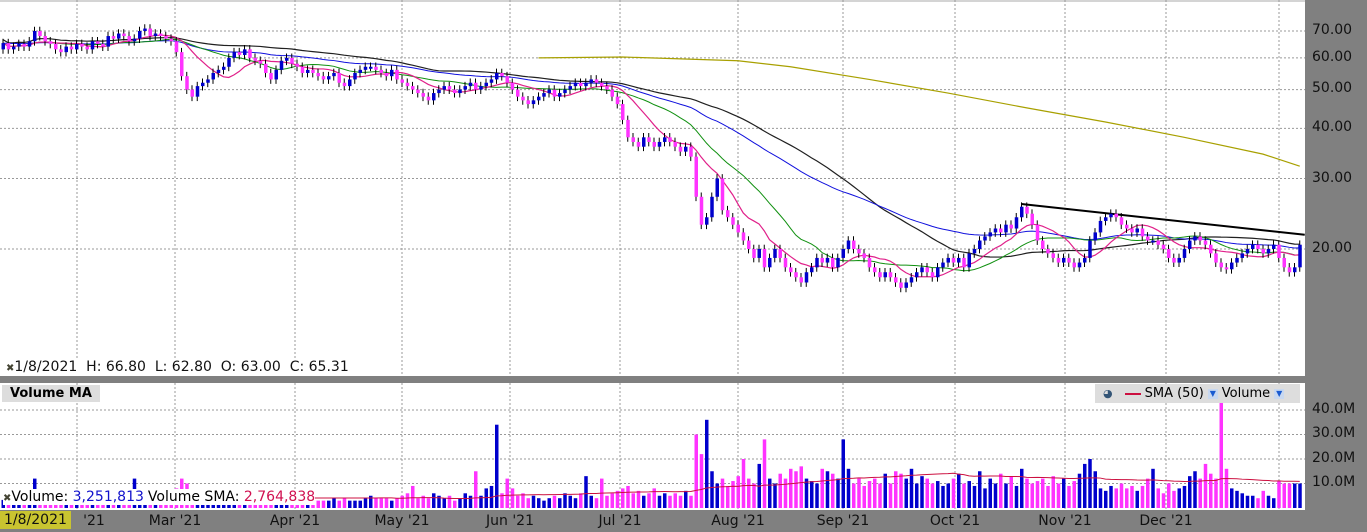 This screenshot has height=532, width=1367. I want to click on date-tick-label: Sep '21, so click(843, 521).